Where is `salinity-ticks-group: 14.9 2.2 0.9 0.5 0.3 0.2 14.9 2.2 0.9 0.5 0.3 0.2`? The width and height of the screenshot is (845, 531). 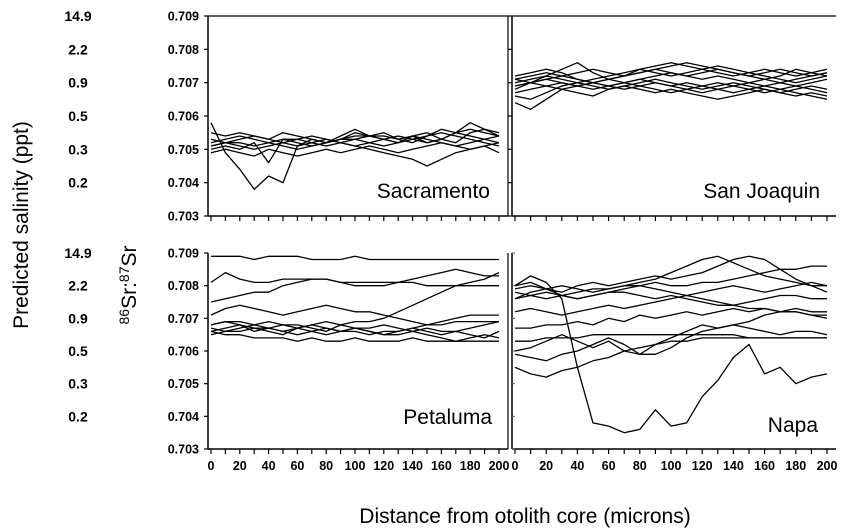 salinity-ticks-group: 14.9 2.2 0.9 0.5 0.3 0.2 14.9 2.2 0.9 0.5 0.3 0.2 is located at coordinates (77, 216).